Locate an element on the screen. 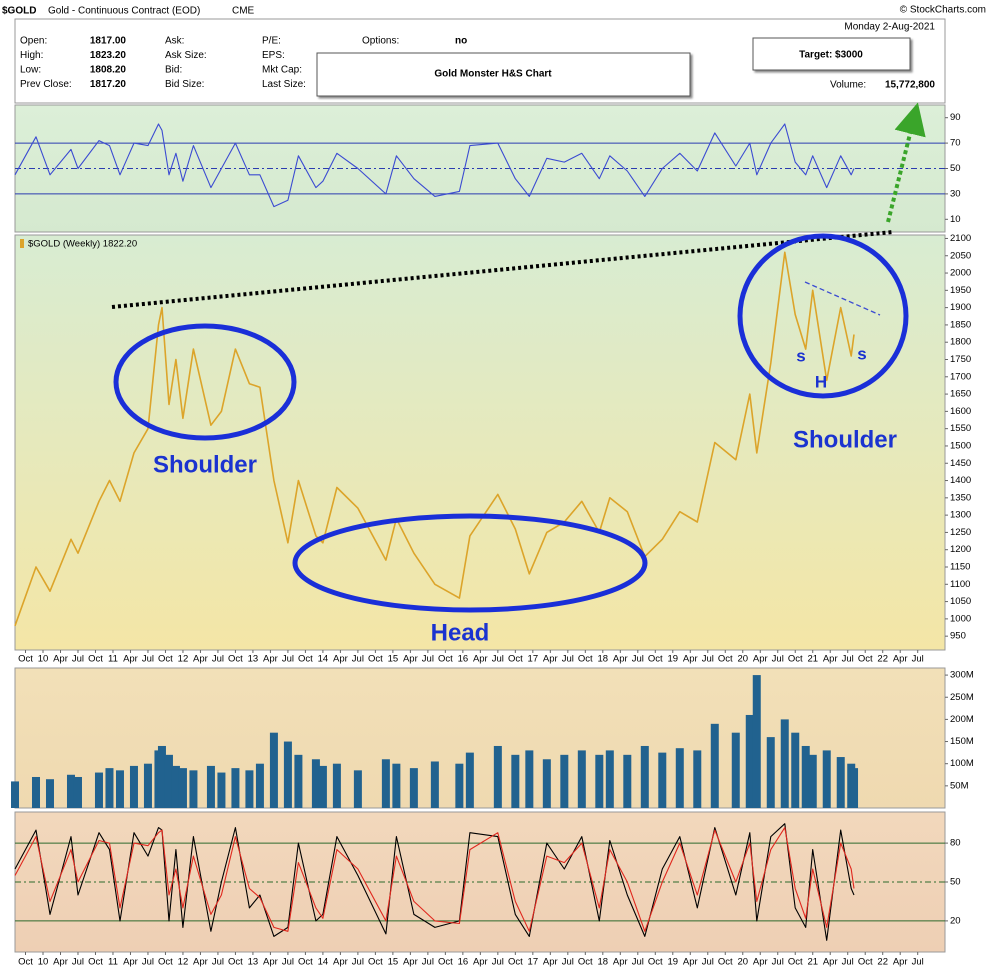 The height and width of the screenshot is (970, 990). y-tick-label: 150M is located at coordinates (962, 741).